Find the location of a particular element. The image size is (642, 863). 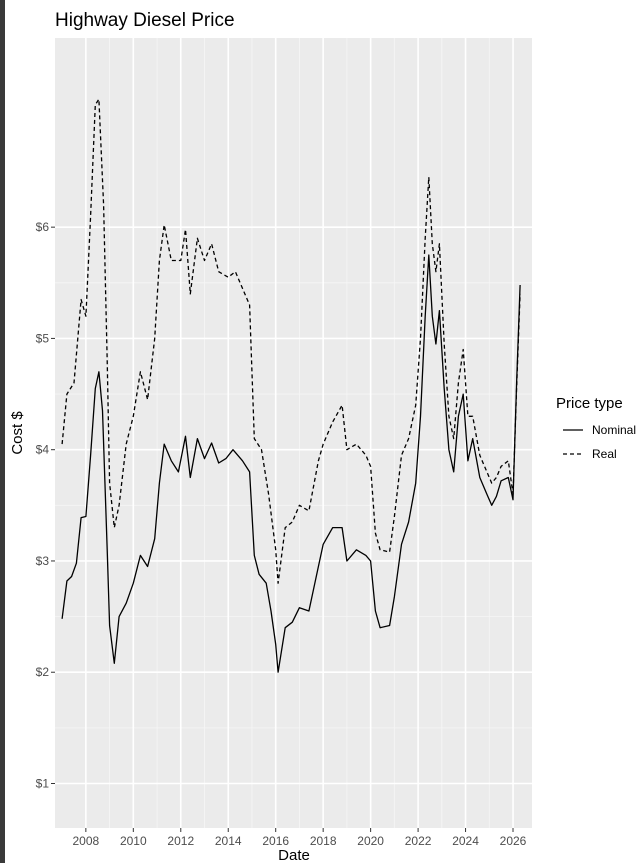

x-tick-label: 2020 is located at coordinates (370, 841).